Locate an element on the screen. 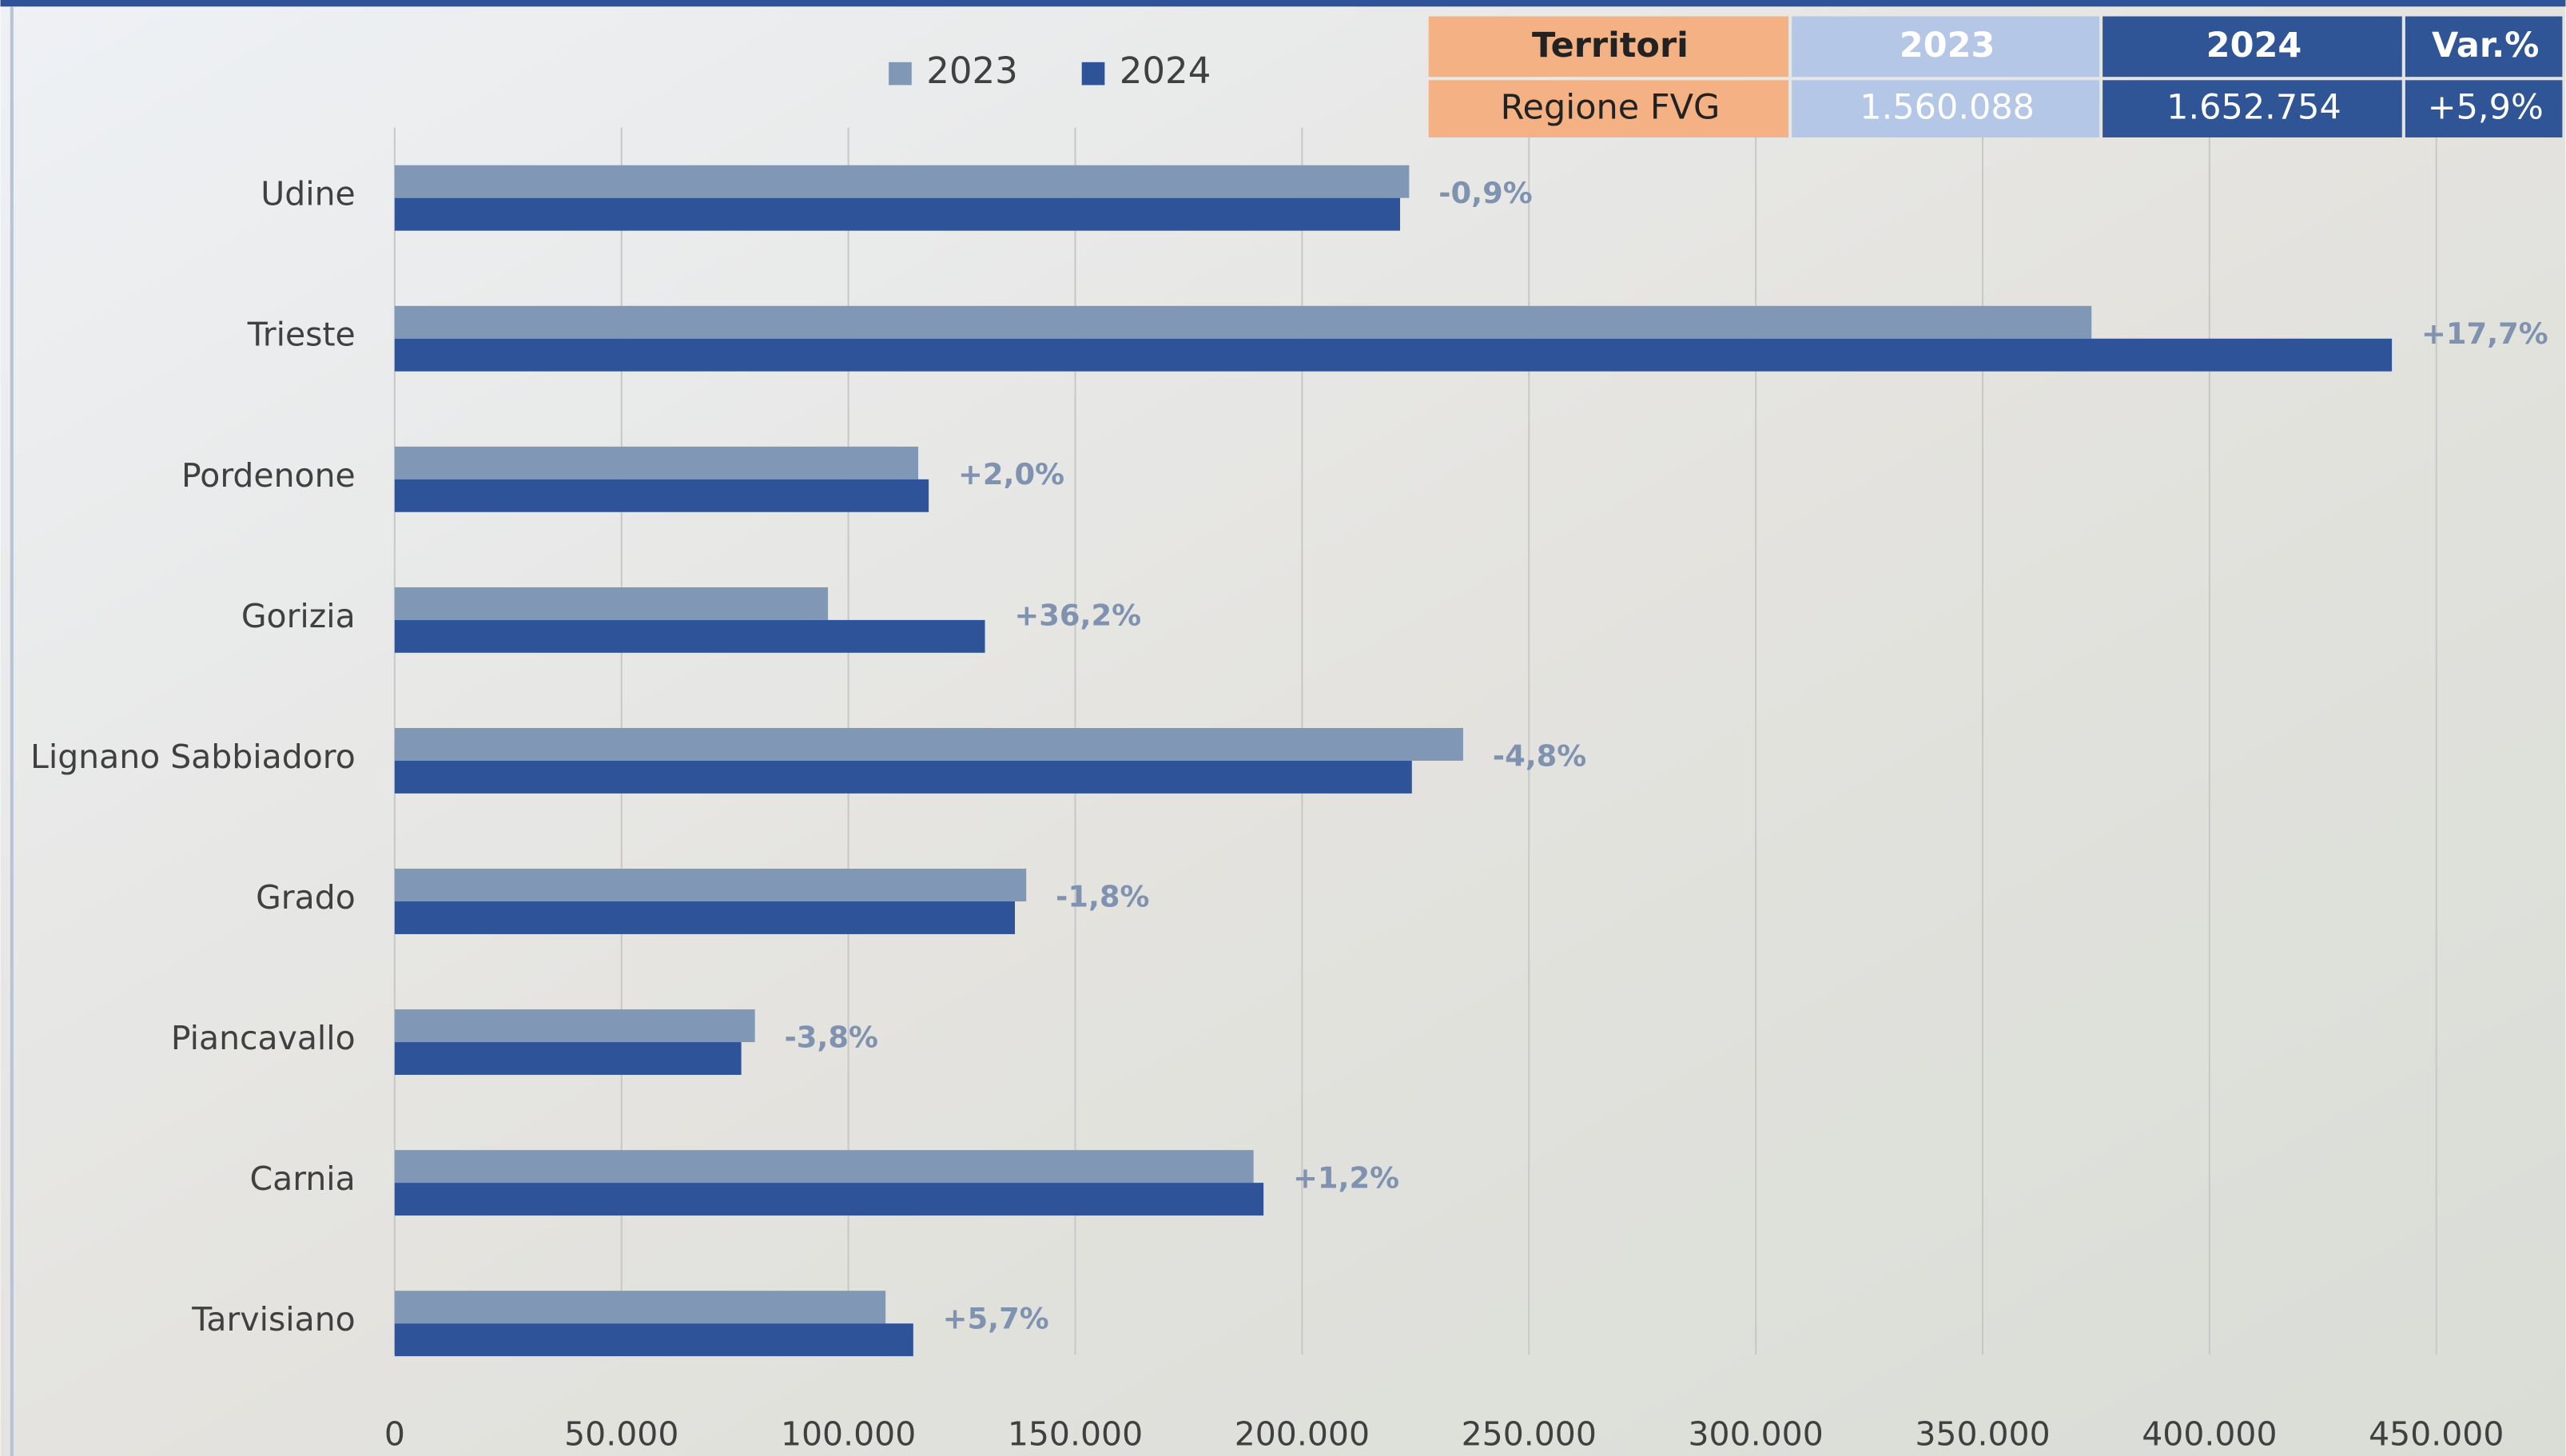  x-tick-label: 300.000 is located at coordinates (1755, 1433).